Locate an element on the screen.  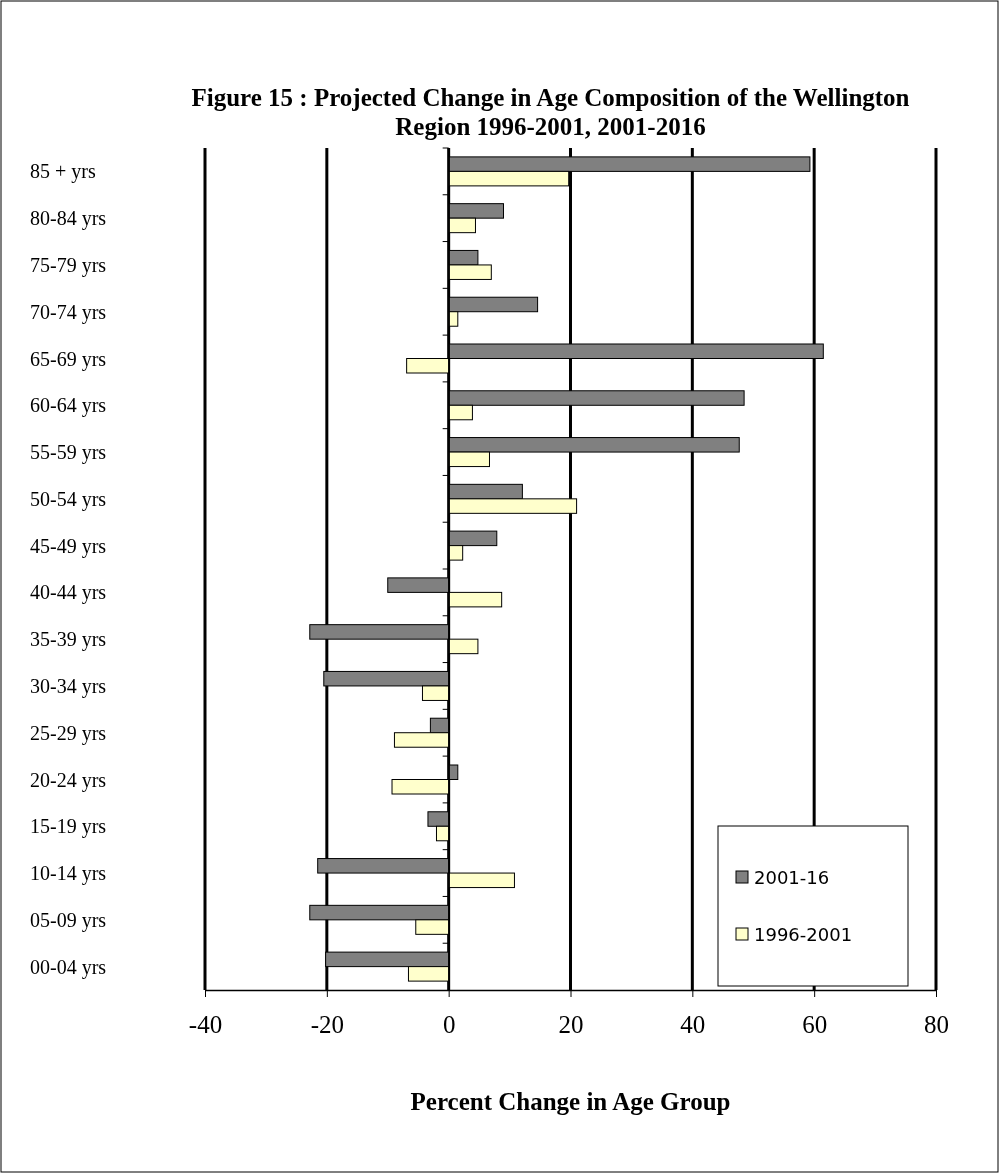
x-tick-label: 40 is located at coordinates (693, 1024).